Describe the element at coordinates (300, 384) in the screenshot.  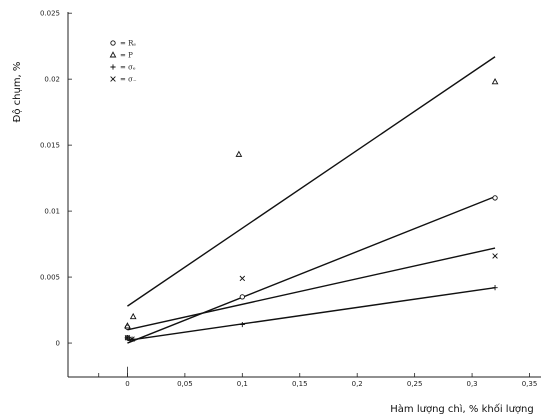
I see `x-tick-label: 0,15` at that location.